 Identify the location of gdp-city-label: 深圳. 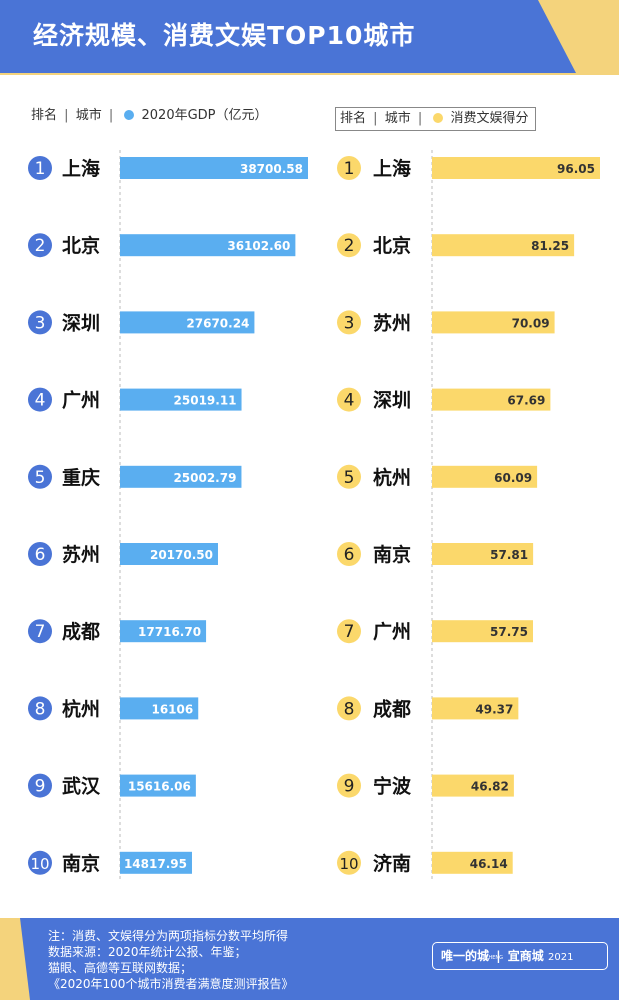
(81, 322).